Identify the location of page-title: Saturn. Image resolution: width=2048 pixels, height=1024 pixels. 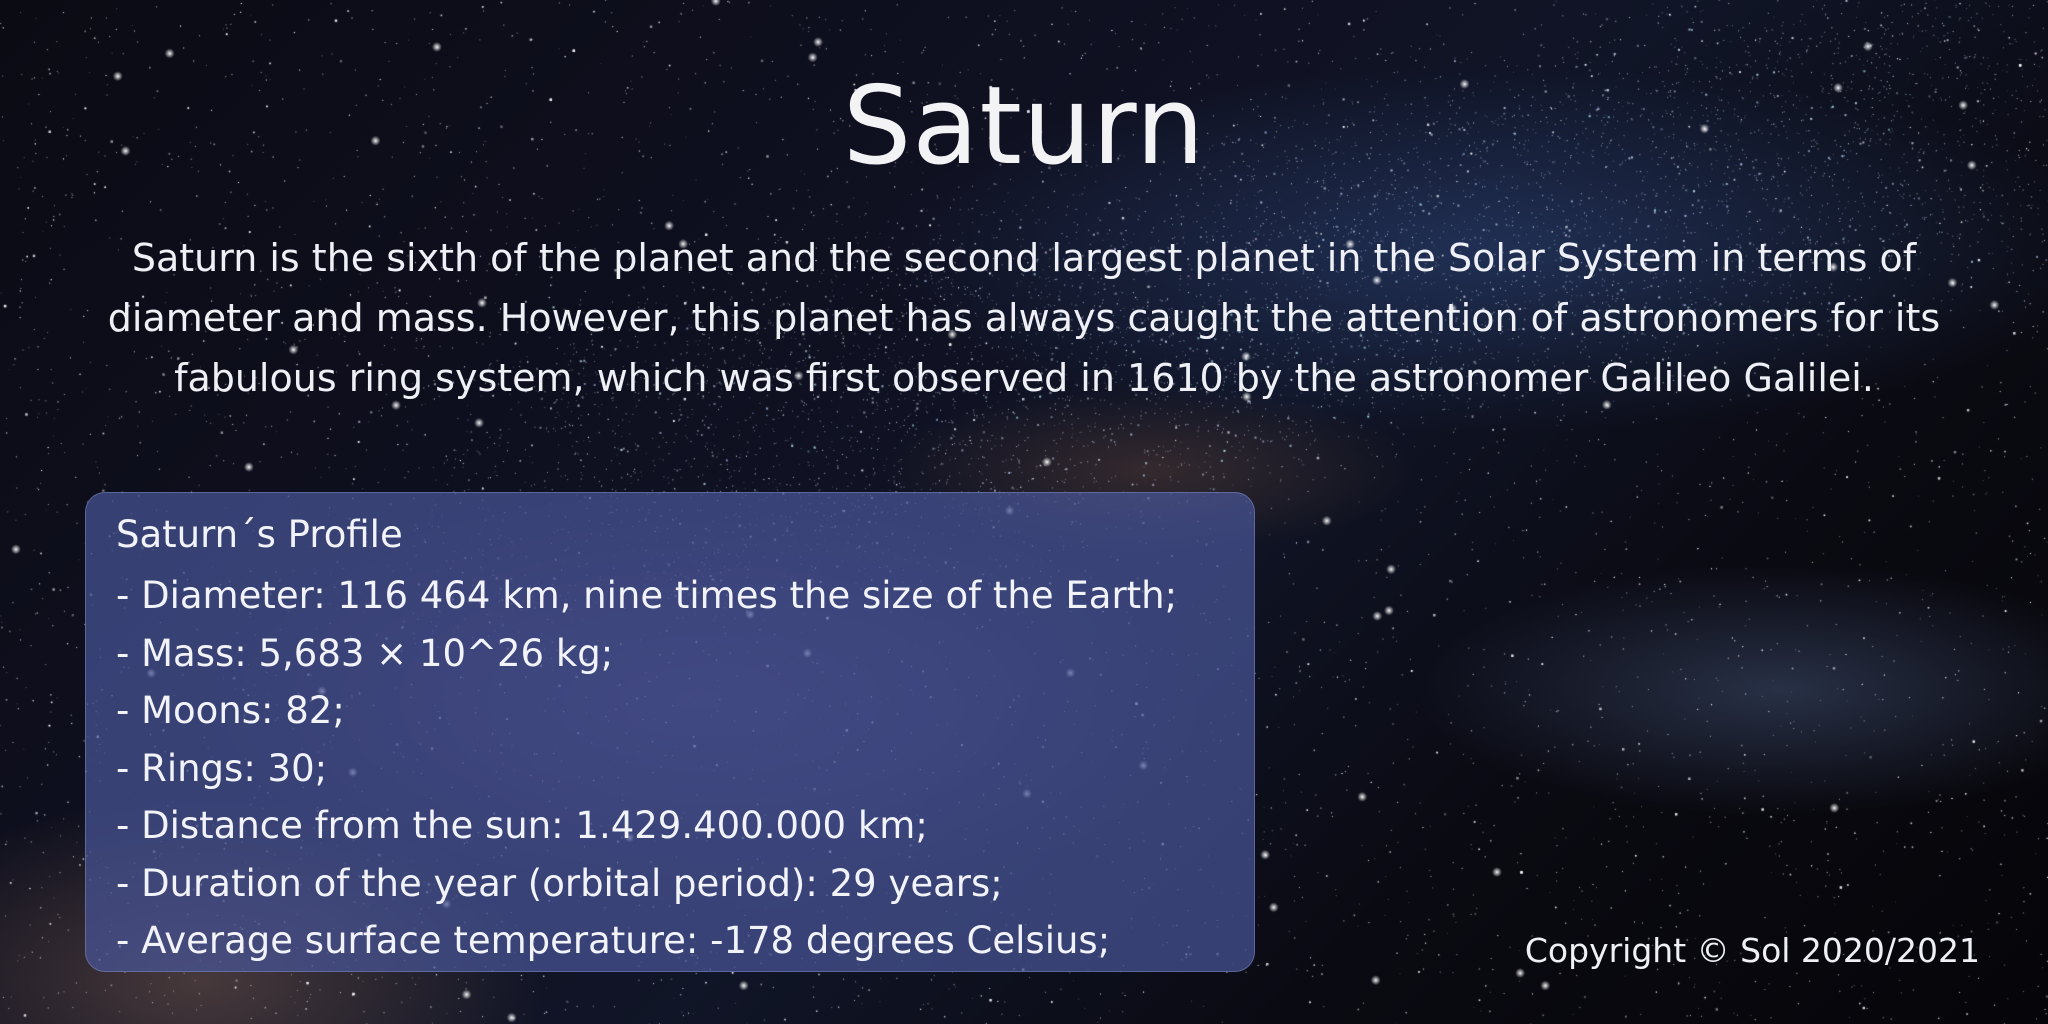
(1024, 126).